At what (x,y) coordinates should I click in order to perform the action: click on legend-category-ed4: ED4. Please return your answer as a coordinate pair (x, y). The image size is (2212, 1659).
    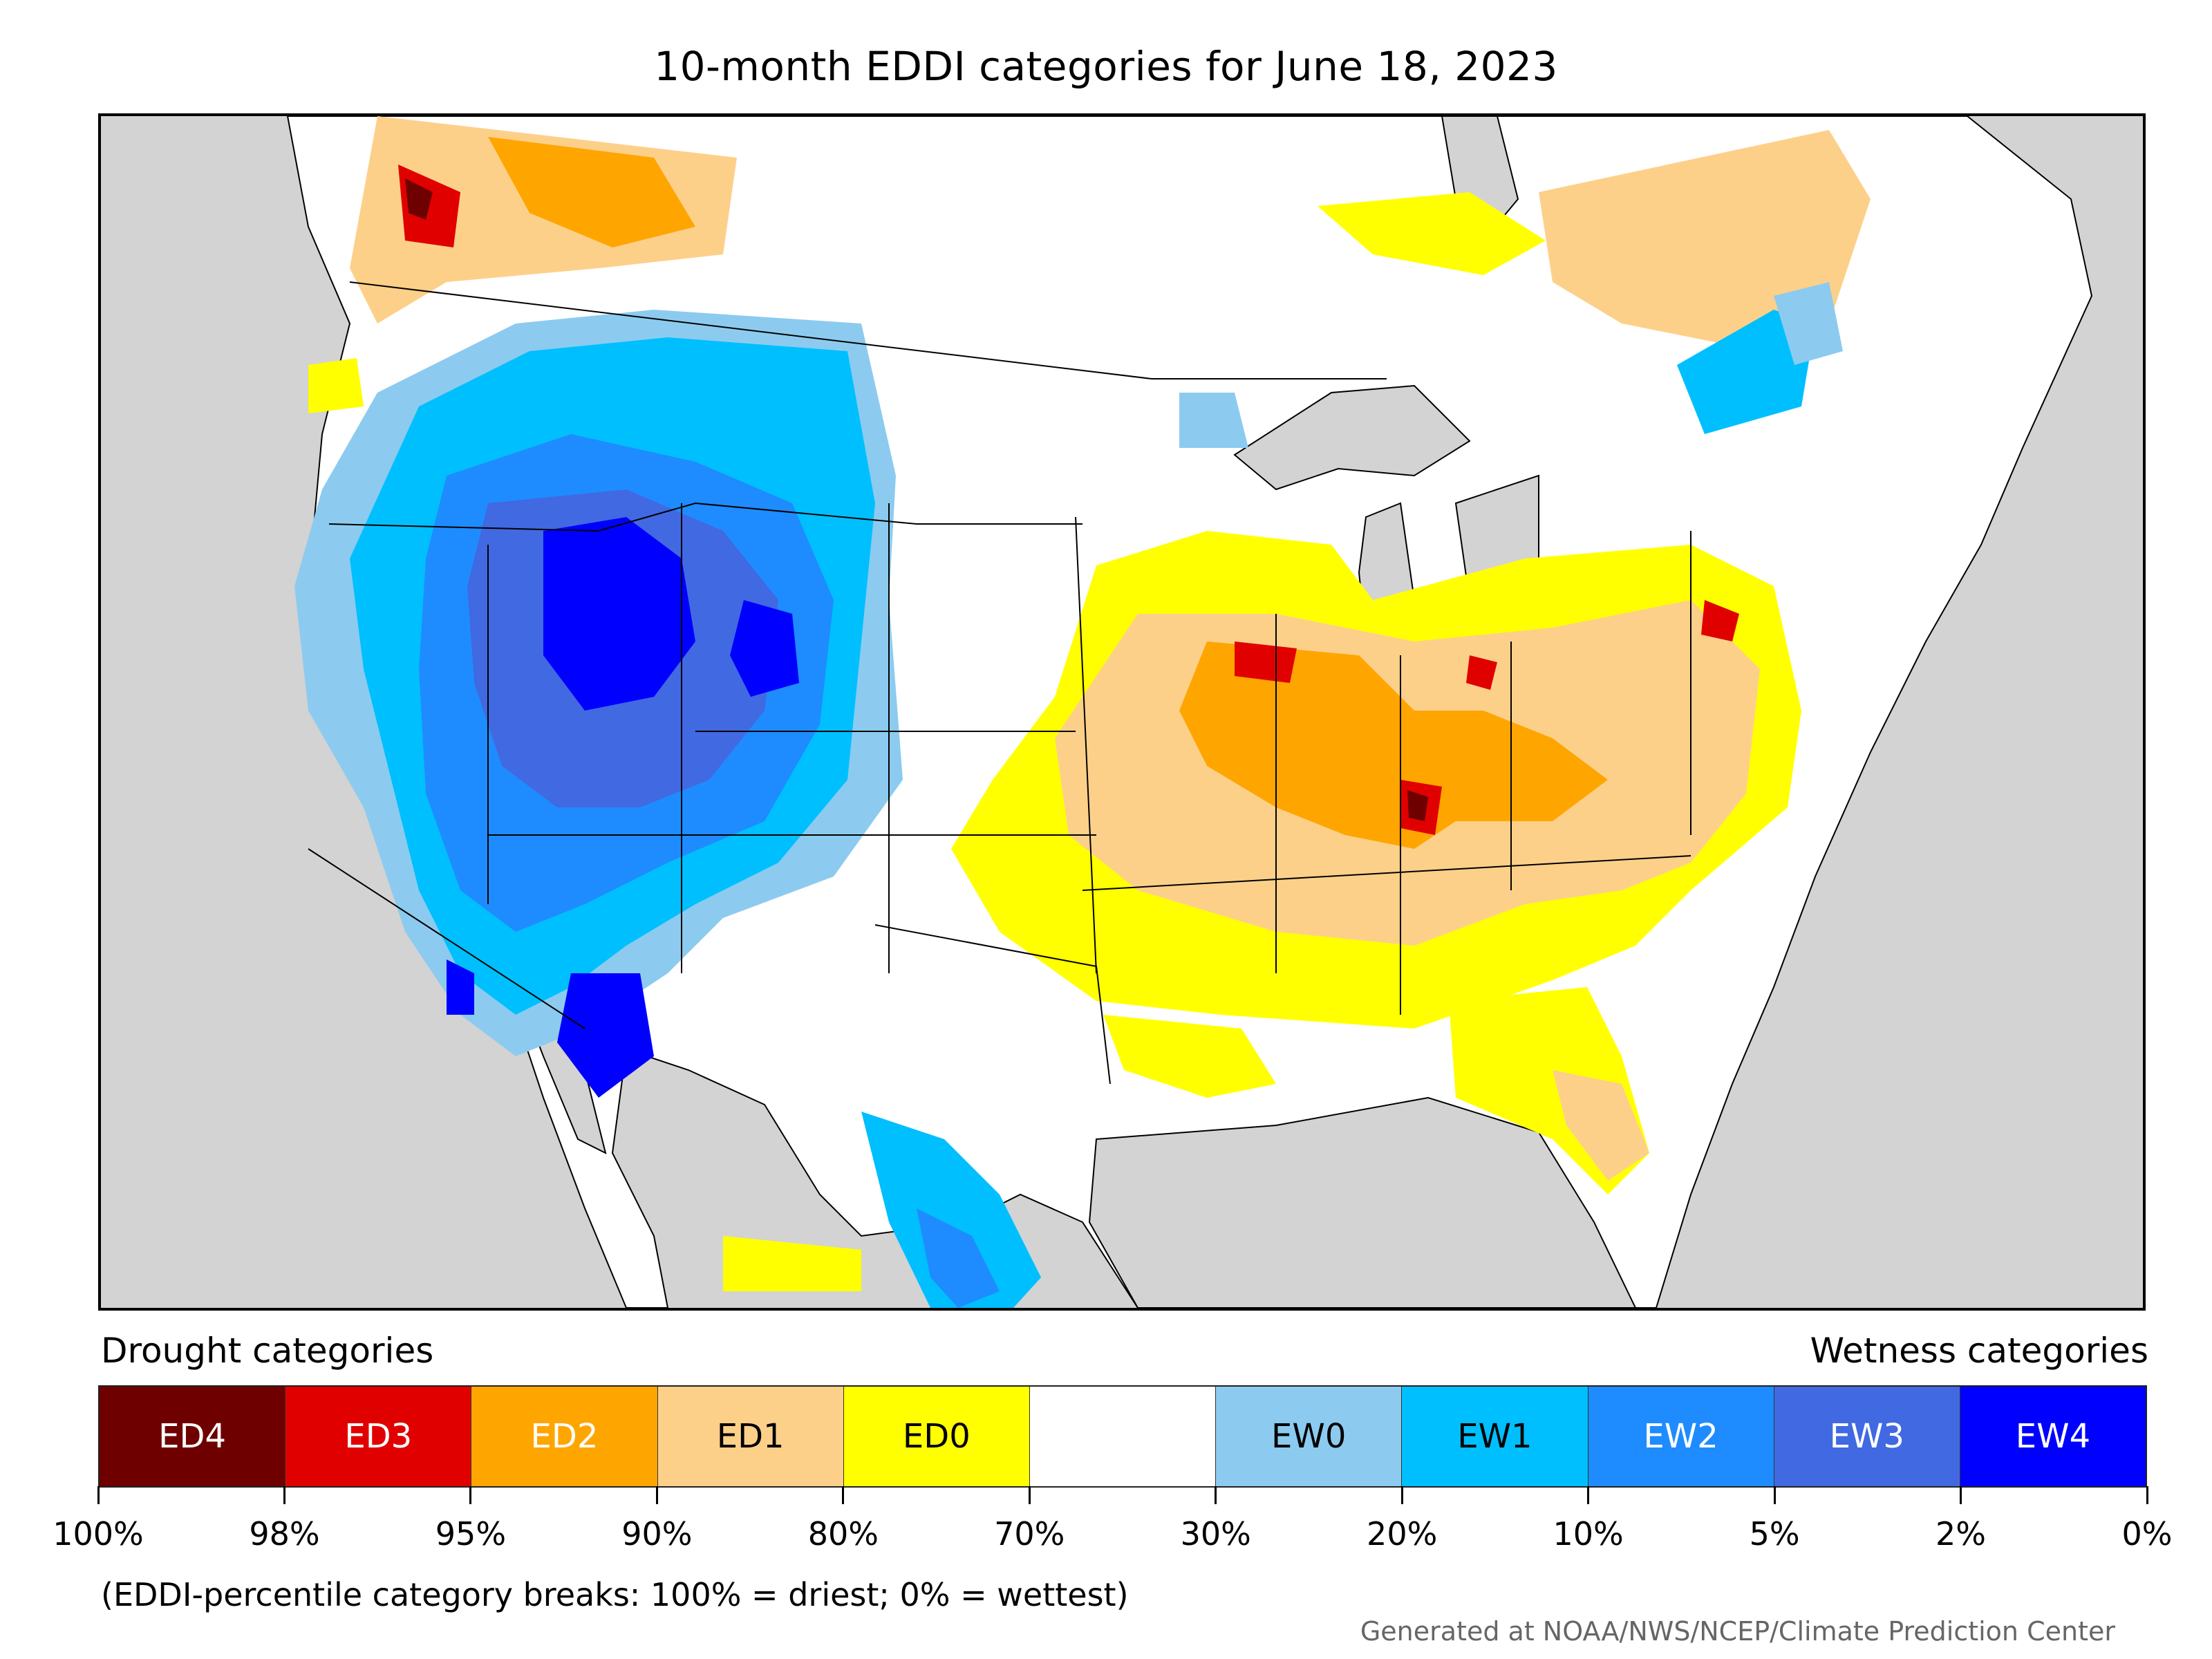
    Looking at the image, I should click on (193, 1436).